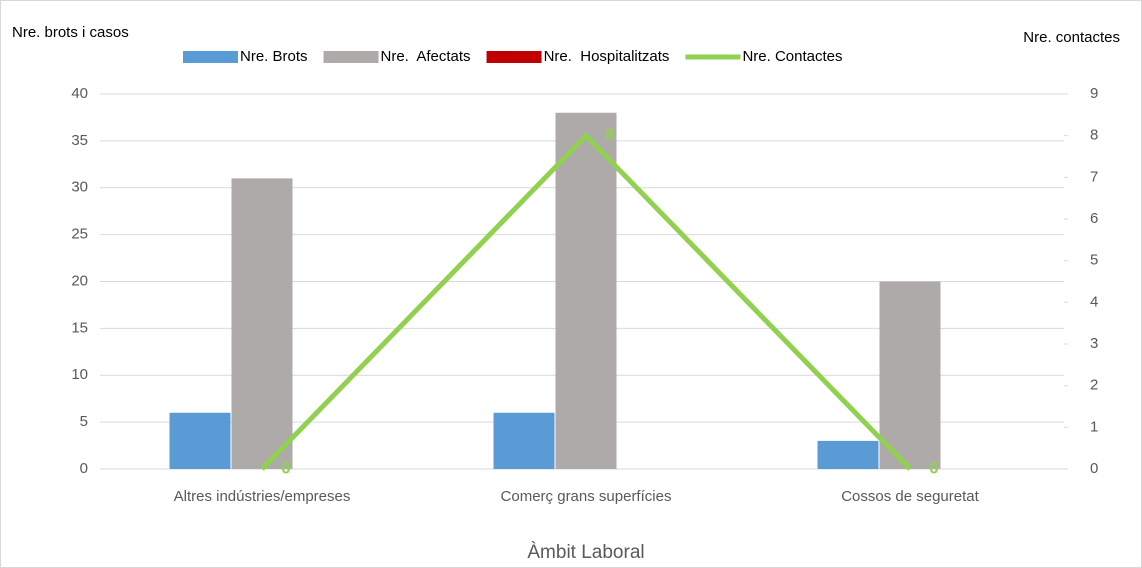 Image resolution: width=1142 pixels, height=568 pixels. What do you see at coordinates (79, 374) in the screenshot?
I see `y-tick-label: 10` at bounding box center [79, 374].